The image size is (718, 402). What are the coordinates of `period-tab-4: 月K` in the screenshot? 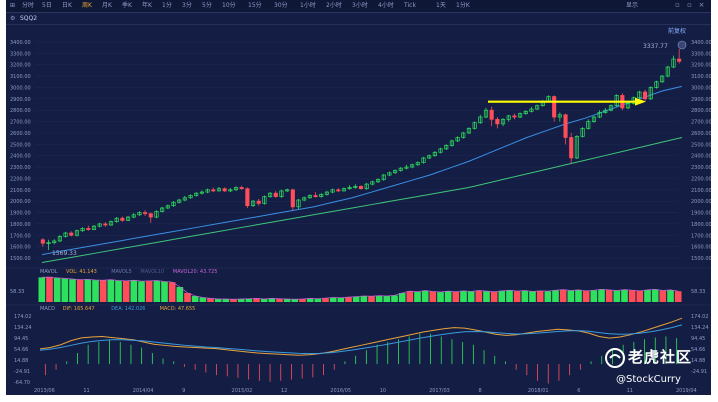 It's located at (107, 5).